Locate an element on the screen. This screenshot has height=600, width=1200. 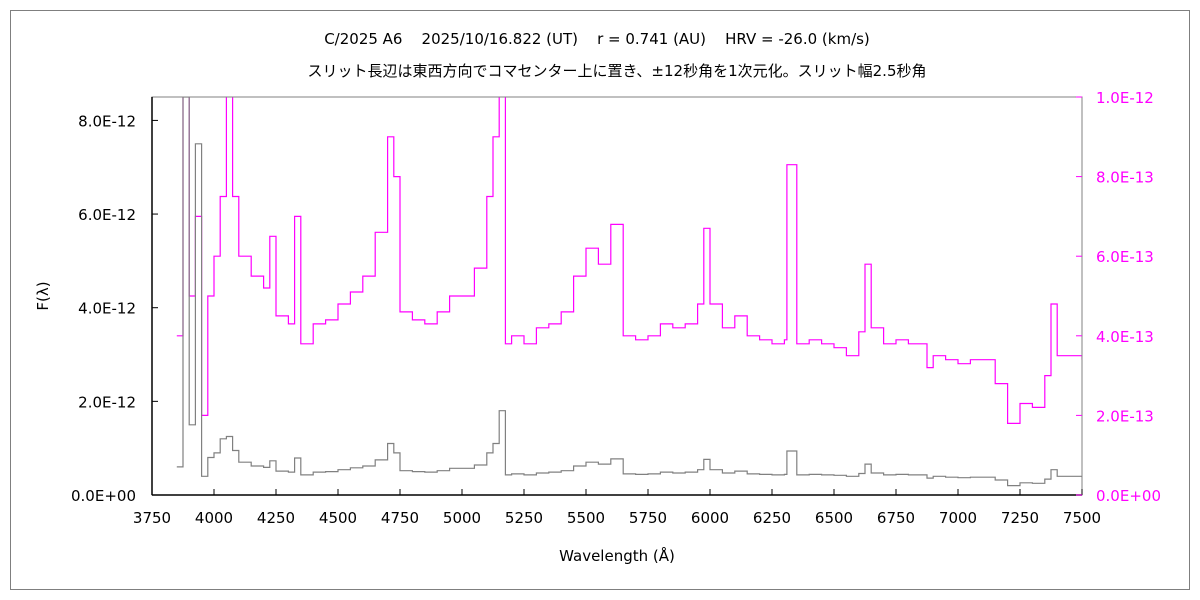
y-right-tick-label: 2.0E-13 is located at coordinates (1125, 416).